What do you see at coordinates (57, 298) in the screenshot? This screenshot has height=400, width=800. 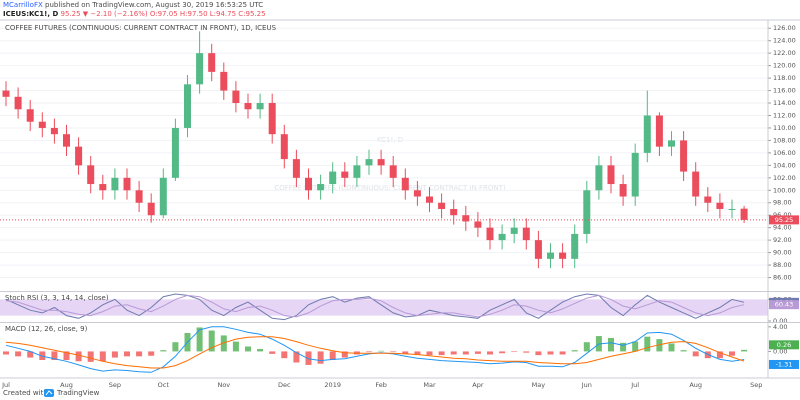 I see `stoch-title: Stoch RSI (3, 3, 14, 14, close)` at bounding box center [57, 298].